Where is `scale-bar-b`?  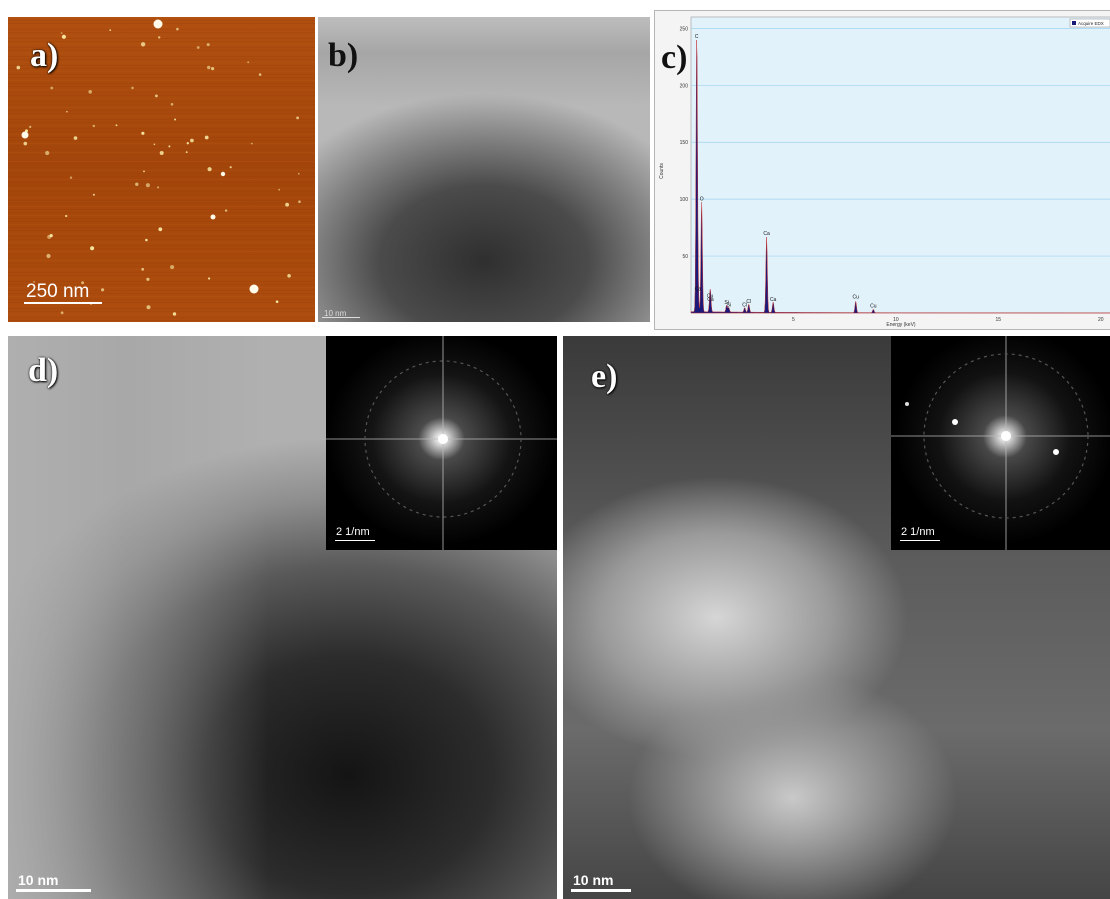 scale-bar-b is located at coordinates (341, 317).